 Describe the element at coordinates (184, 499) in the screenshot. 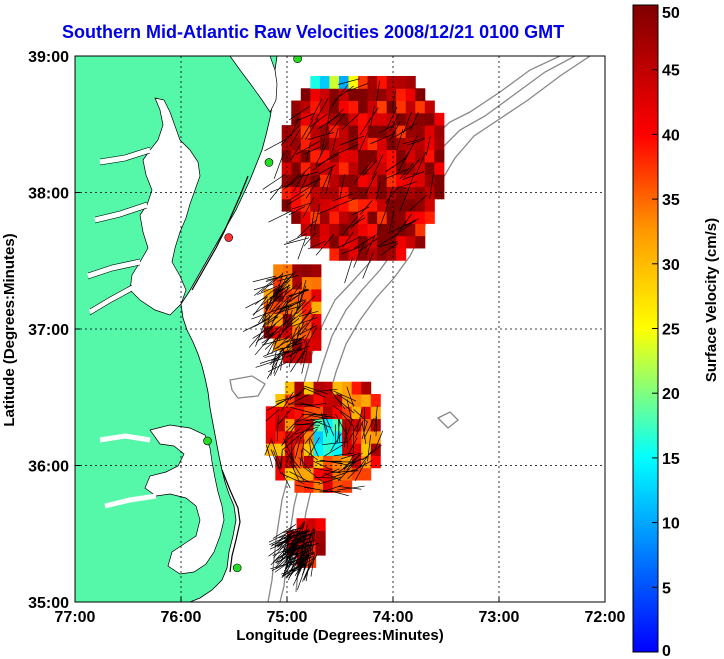

I see `pamlico-sound` at that location.